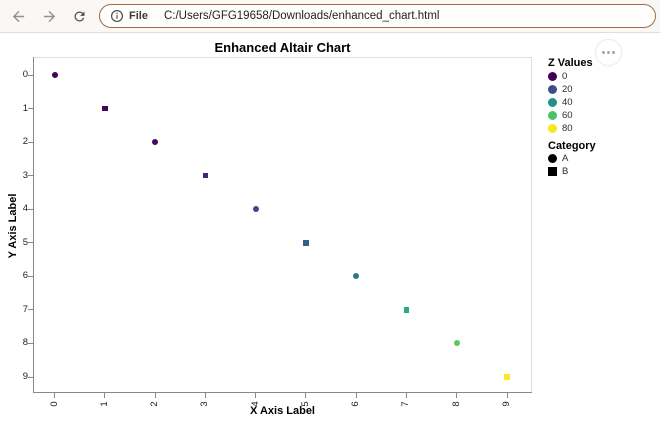  I want to click on y-tick-label: 9, so click(25, 377).